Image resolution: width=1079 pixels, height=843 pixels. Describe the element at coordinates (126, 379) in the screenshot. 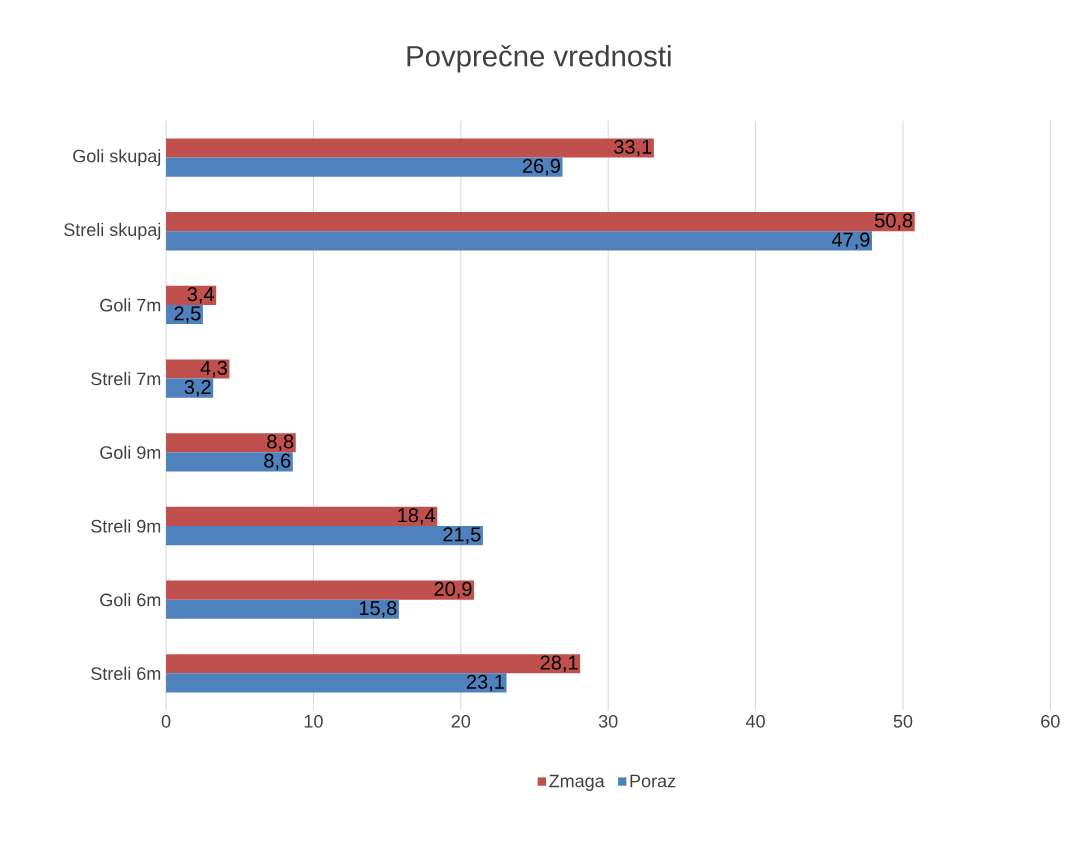

I see `y-tick-label: Streli 7m` at that location.